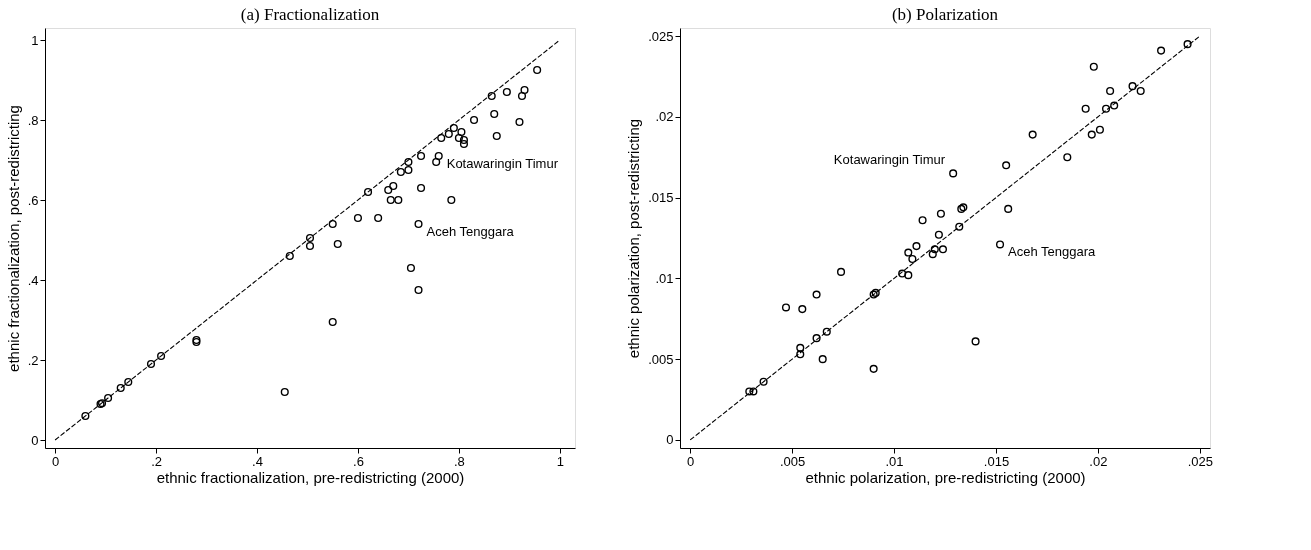 This screenshot has height=550, width=1311. I want to click on x-tick-label: .005, so click(792, 461).